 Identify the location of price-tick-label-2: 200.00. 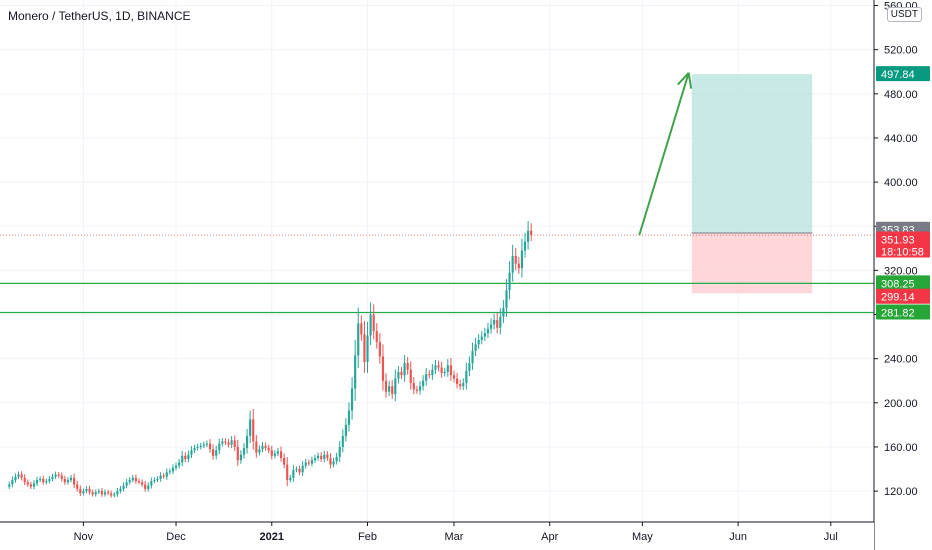
(901, 404).